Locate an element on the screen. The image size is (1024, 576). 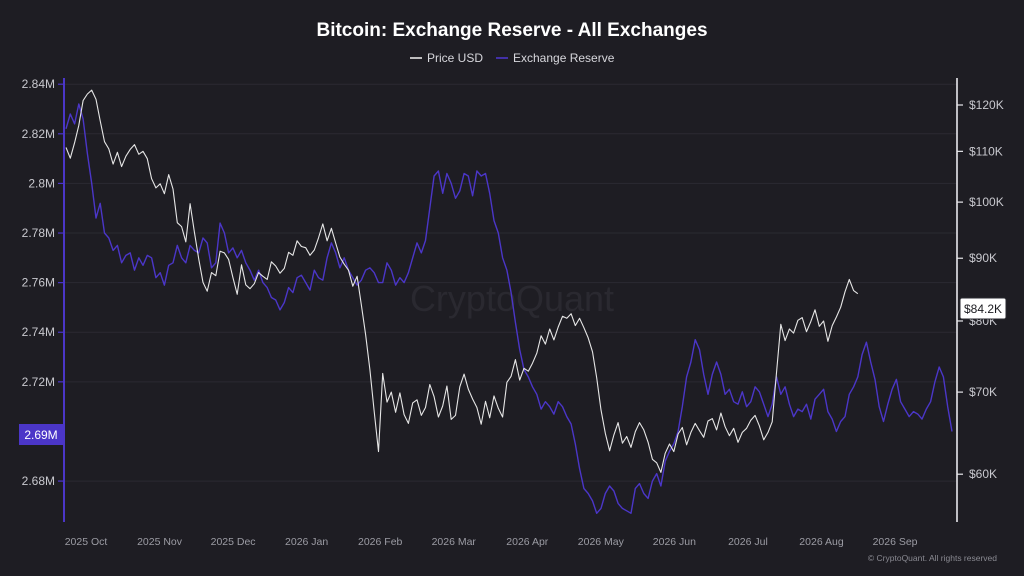
right-current-value-badge: $84.2K is located at coordinates (983, 308).